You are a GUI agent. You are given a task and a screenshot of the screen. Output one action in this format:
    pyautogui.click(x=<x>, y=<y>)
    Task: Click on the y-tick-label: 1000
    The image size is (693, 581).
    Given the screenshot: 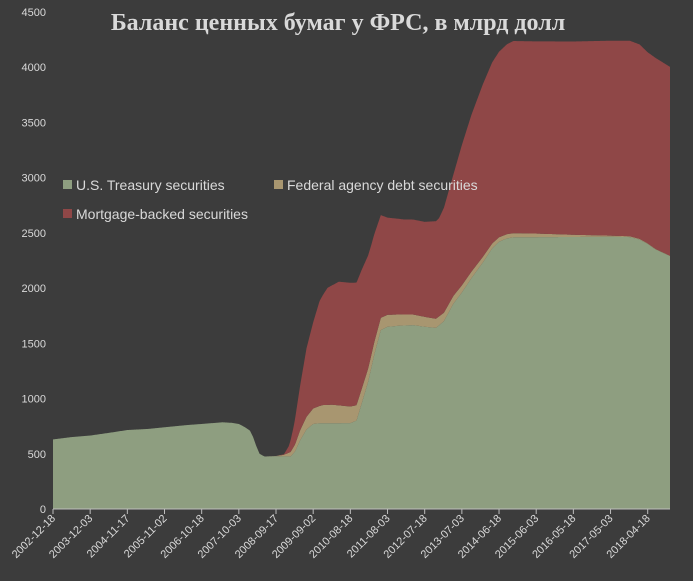 What is the action you would take?
    pyautogui.click(x=34, y=400)
    